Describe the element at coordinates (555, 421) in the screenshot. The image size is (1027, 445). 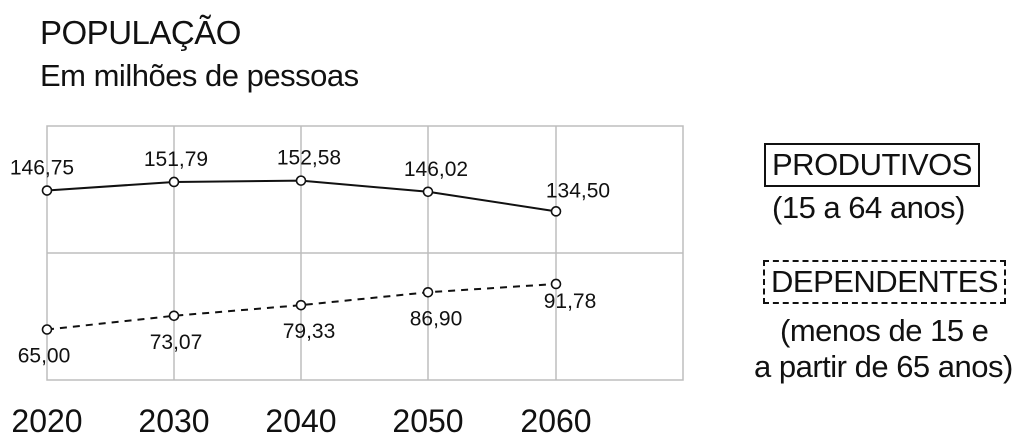
I see `x-tick-label: 2060` at that location.